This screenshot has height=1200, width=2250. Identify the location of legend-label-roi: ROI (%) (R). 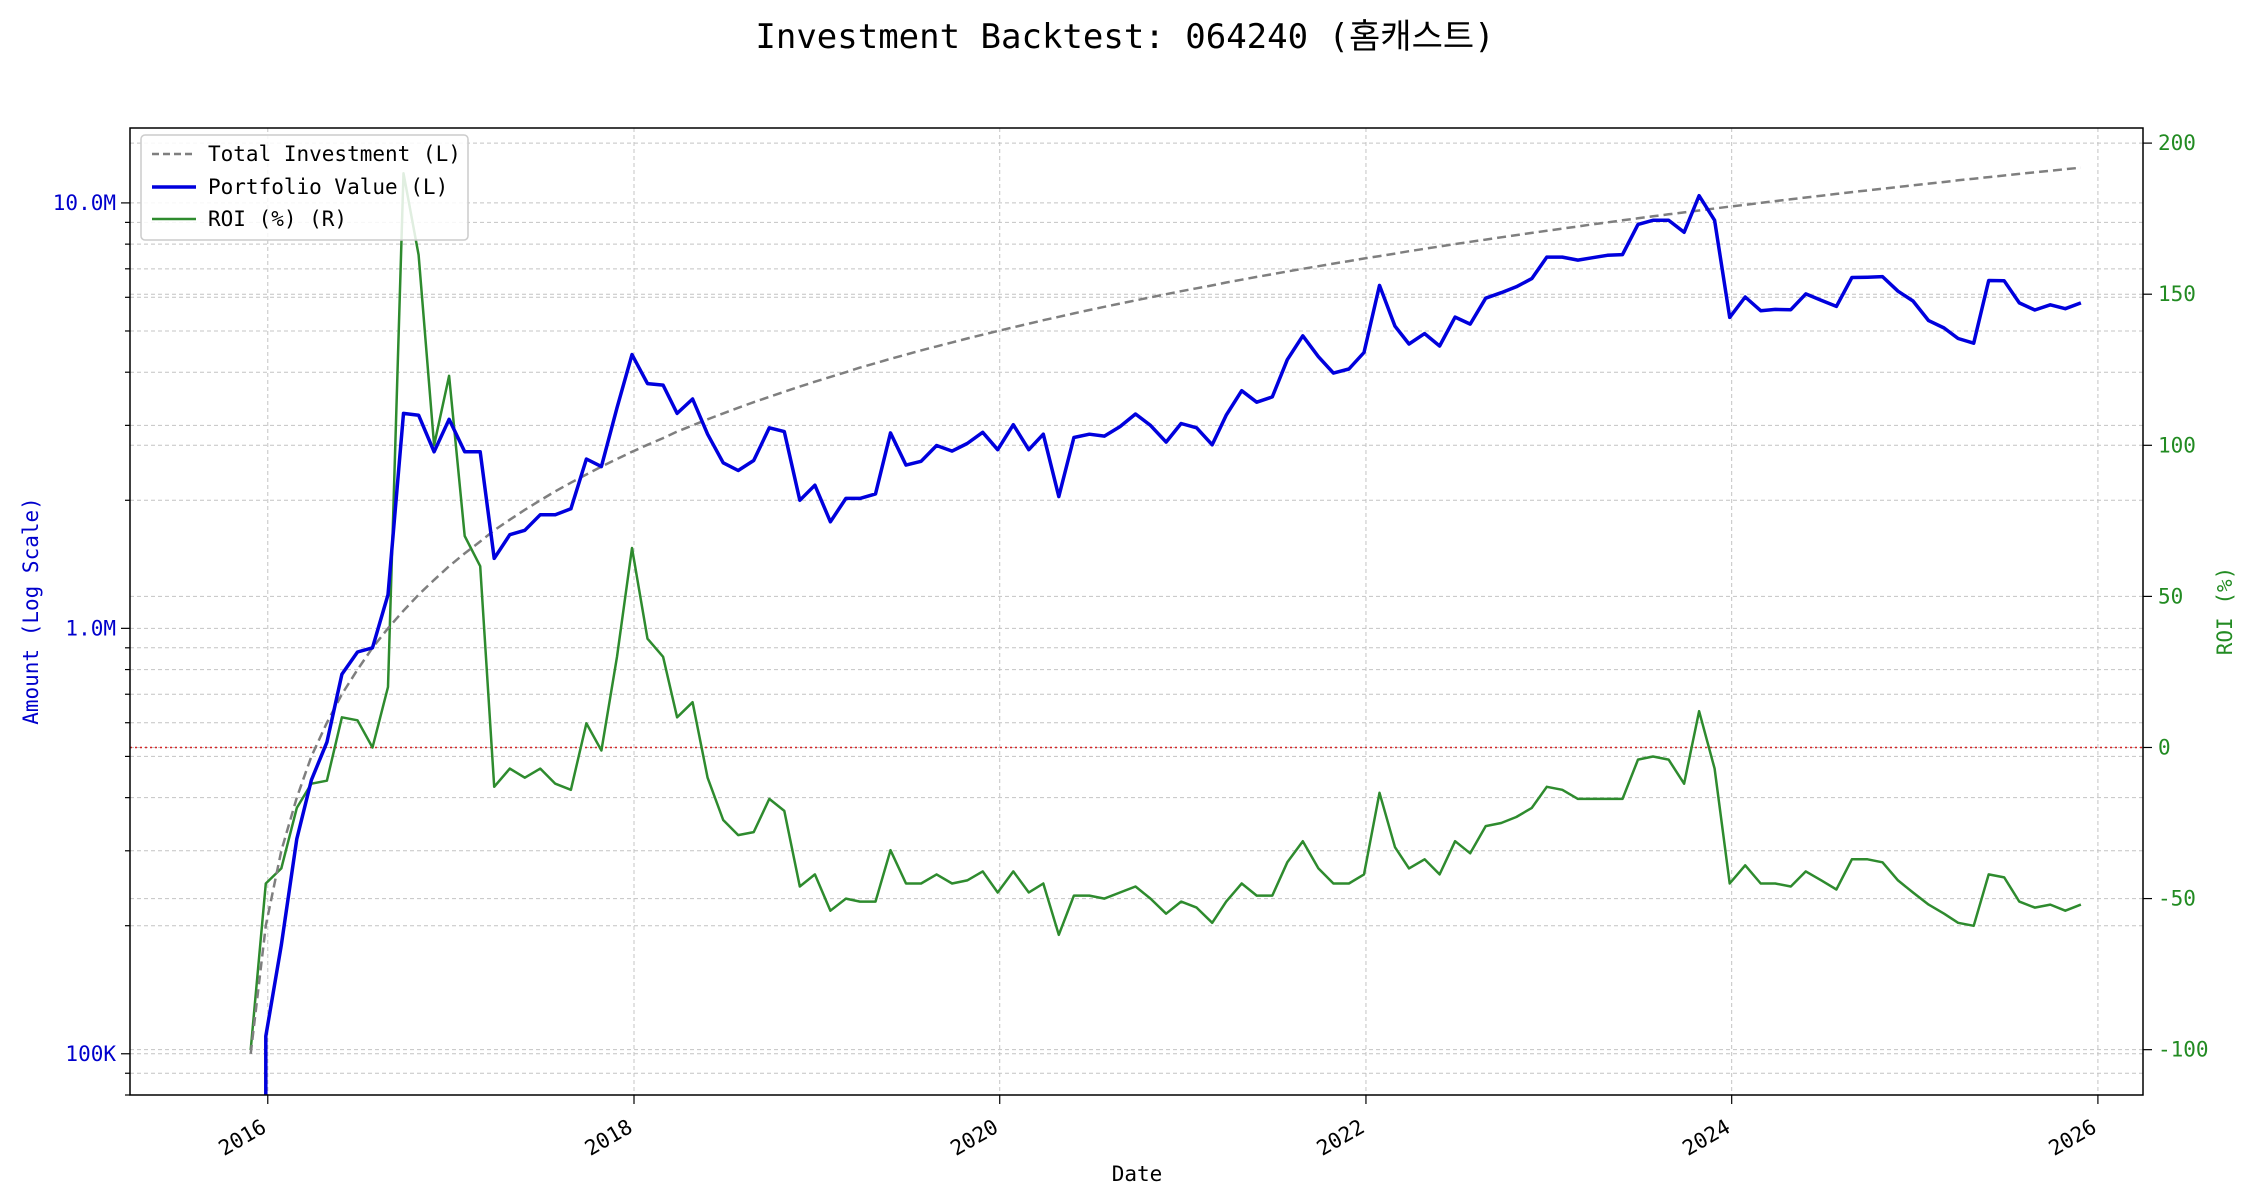
(277, 219).